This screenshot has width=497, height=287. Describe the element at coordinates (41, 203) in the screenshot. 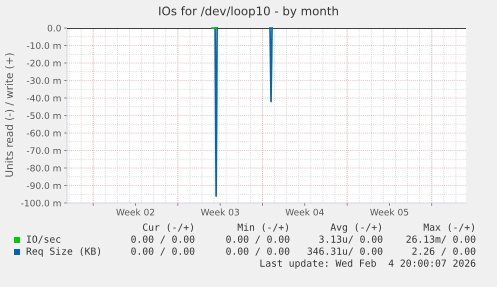

I see `y-tick-label: -100.0 m` at that location.